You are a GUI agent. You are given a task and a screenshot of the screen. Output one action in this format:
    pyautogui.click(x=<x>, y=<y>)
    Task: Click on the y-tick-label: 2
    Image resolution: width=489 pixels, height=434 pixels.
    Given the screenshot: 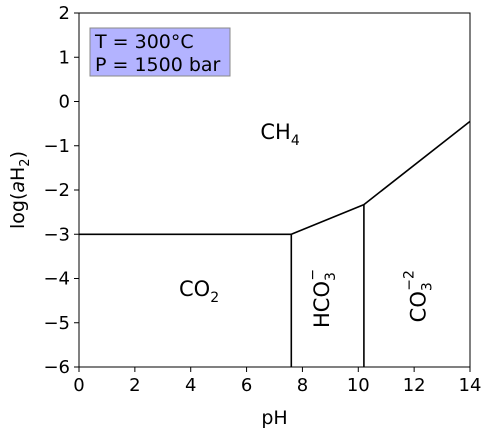 What is the action you would take?
    pyautogui.click(x=64, y=13)
    